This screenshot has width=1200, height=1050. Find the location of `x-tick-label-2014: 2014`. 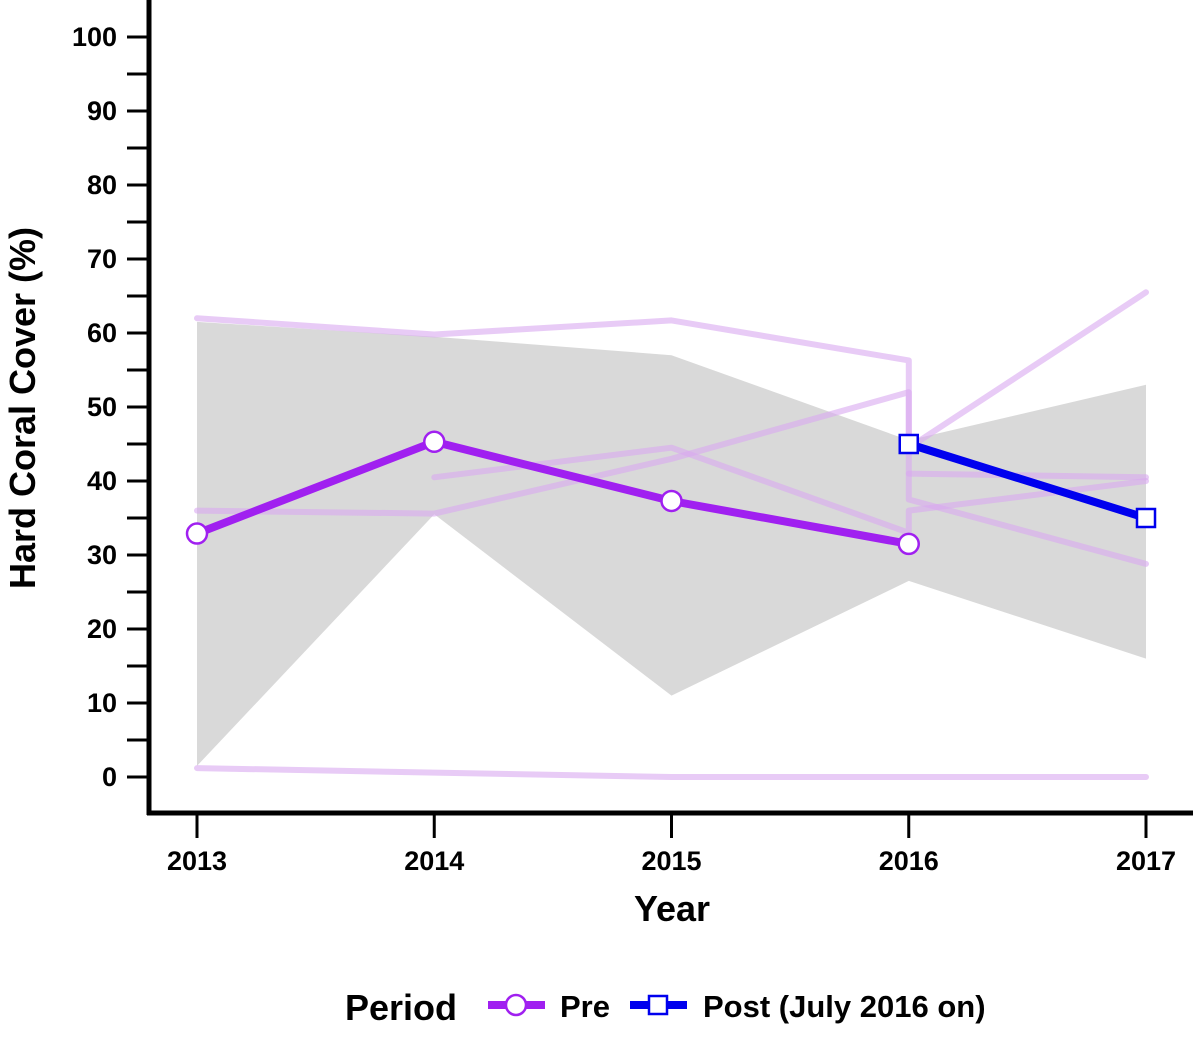

x-tick-label-2014: 2014 is located at coordinates (434, 861).